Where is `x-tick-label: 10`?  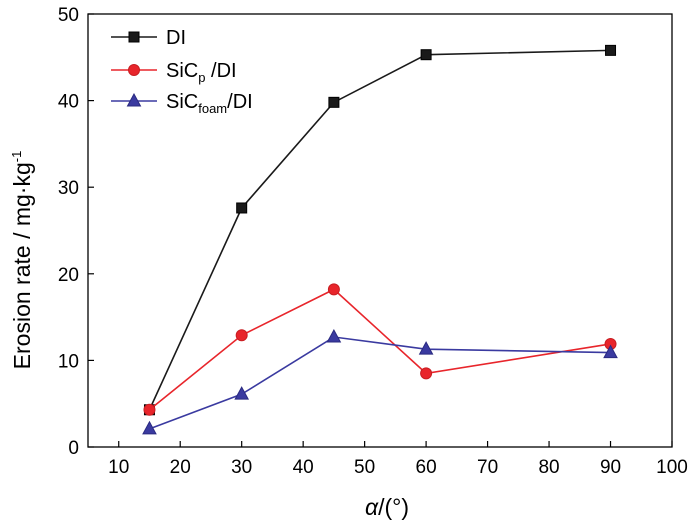
x-tick-label: 10 is located at coordinates (118, 467).